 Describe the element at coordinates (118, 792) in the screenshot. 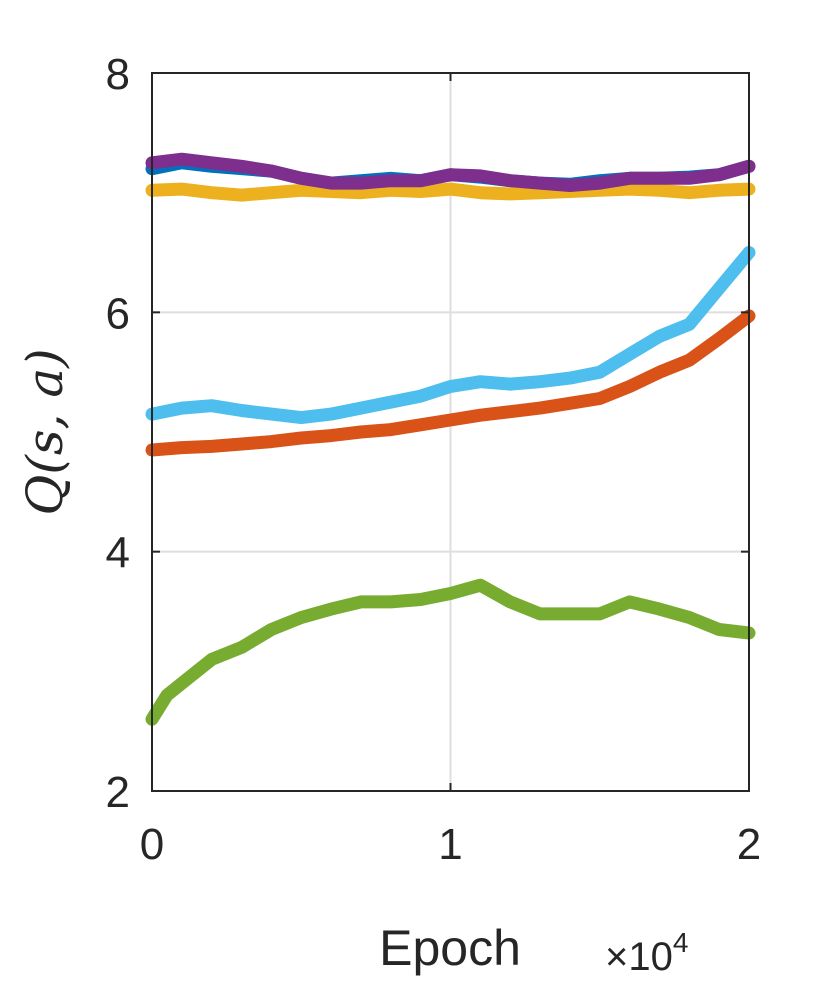

I see `y-tick-label-0: 2` at that location.